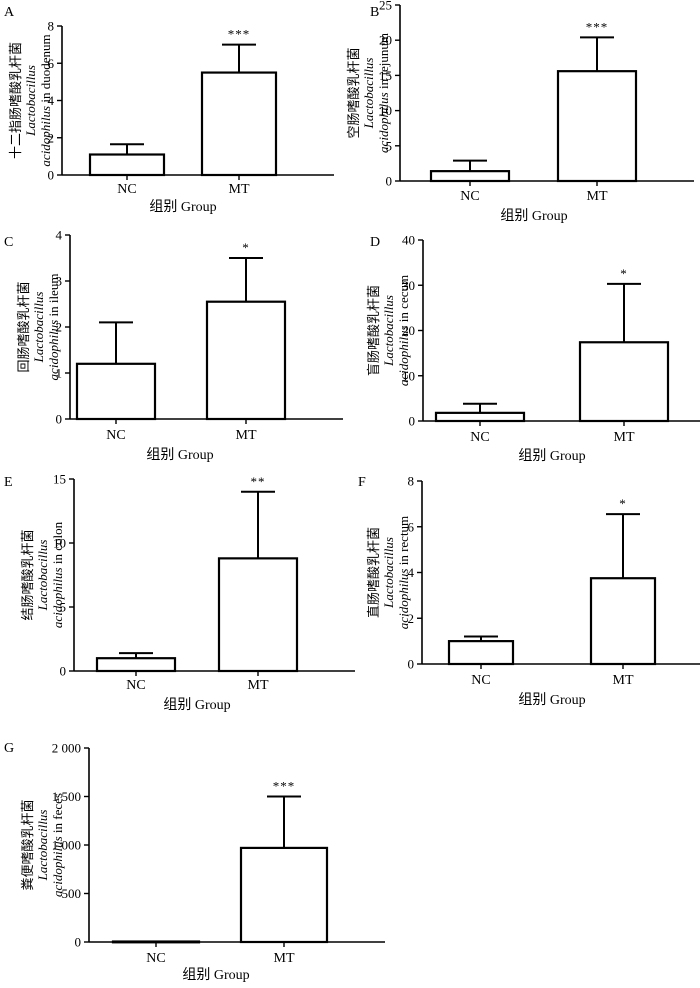 This screenshot has width=700, height=988. I want to click on panel-letter-F: F, so click(362, 482).